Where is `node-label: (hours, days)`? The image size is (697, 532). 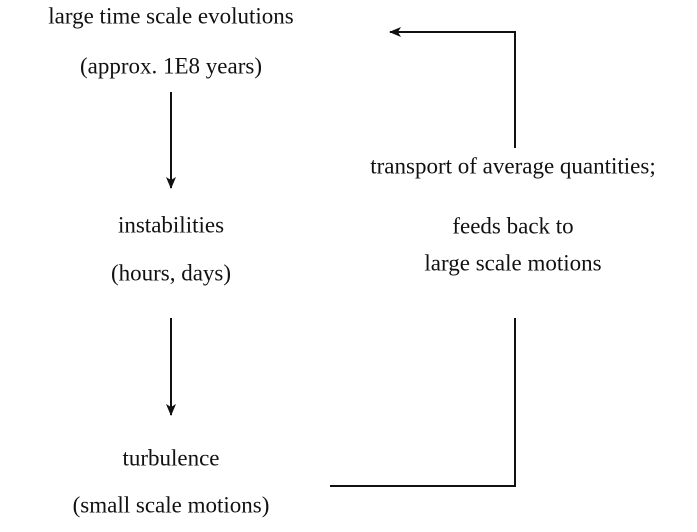 node-label: (hours, days) is located at coordinates (171, 272).